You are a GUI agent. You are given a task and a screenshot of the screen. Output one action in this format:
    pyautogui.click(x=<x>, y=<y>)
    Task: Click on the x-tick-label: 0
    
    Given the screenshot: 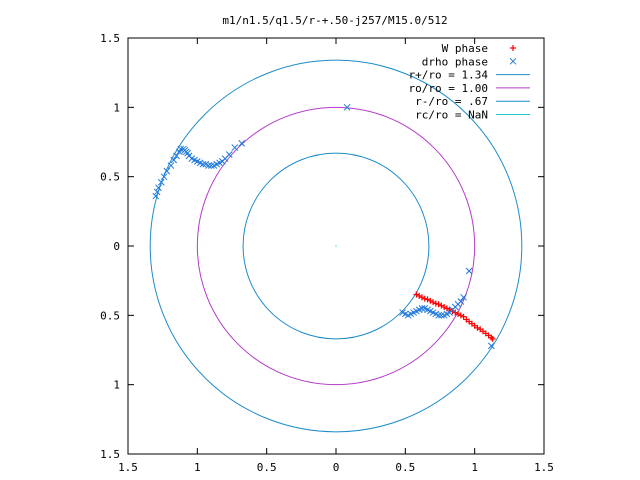 What is the action you would take?
    pyautogui.click(x=336, y=467)
    